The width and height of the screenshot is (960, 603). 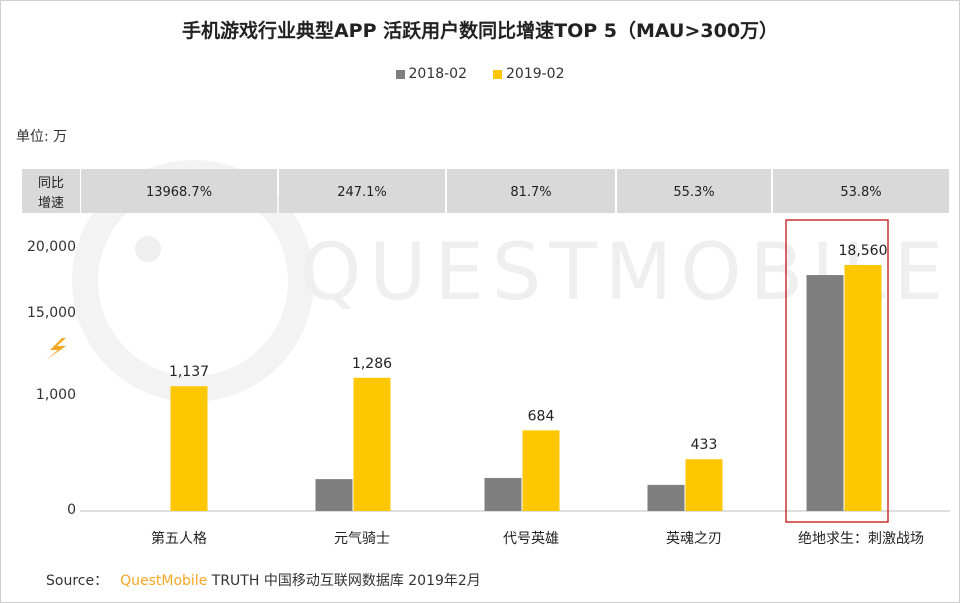 I want to click on growth-value-0: 13968.7%, so click(x=179, y=192).